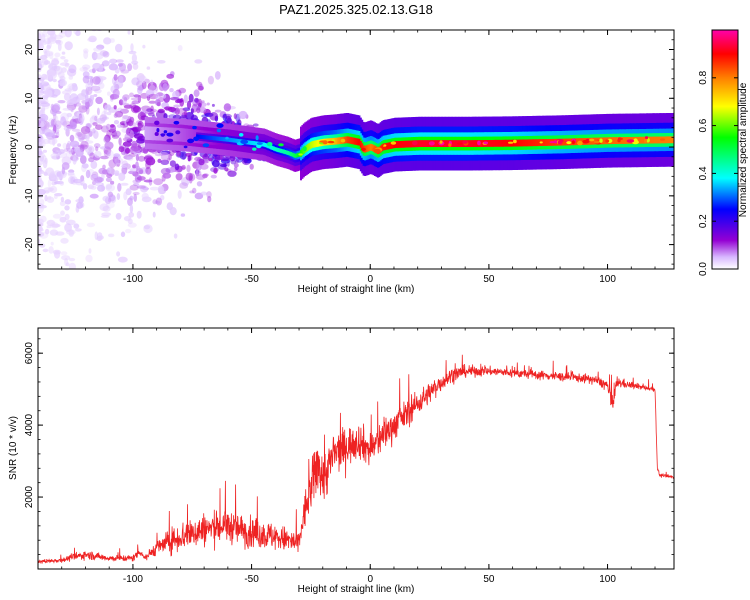 The height and width of the screenshot is (600, 750). I want to click on colorbar-gradient, so click(725, 149).